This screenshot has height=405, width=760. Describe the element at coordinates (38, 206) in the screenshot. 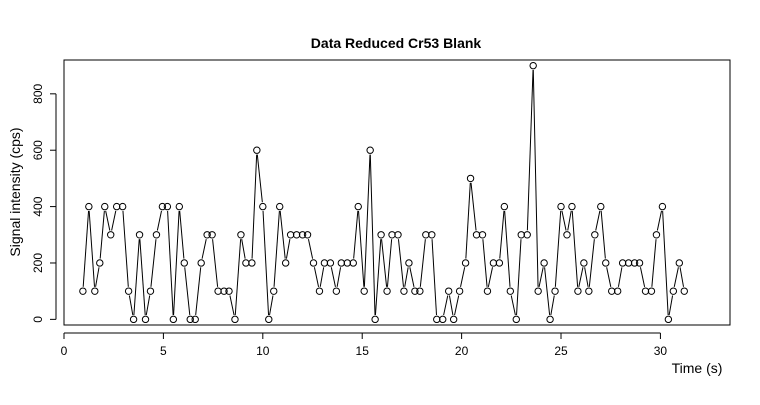

I see `y-tick-label: 400` at that location.